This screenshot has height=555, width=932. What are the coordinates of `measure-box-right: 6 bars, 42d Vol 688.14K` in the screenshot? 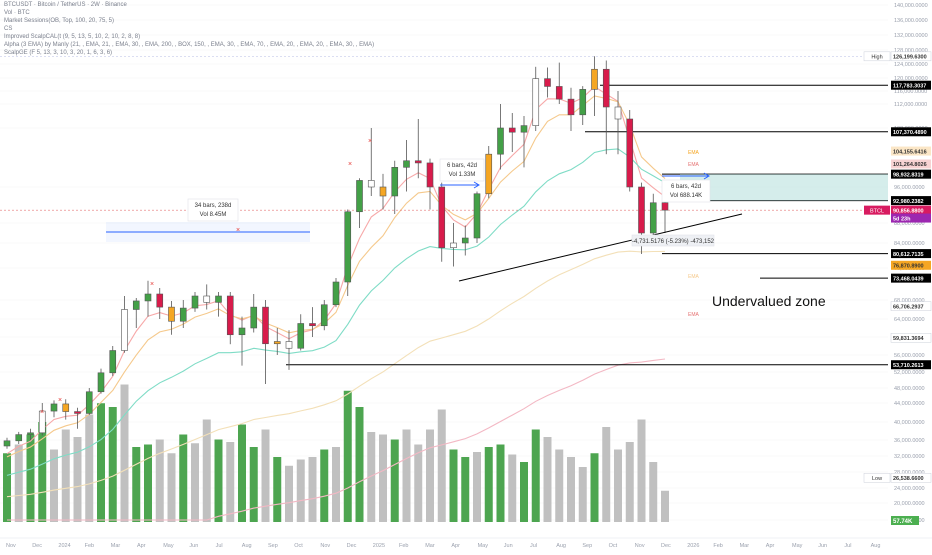 It's located at (686, 191).